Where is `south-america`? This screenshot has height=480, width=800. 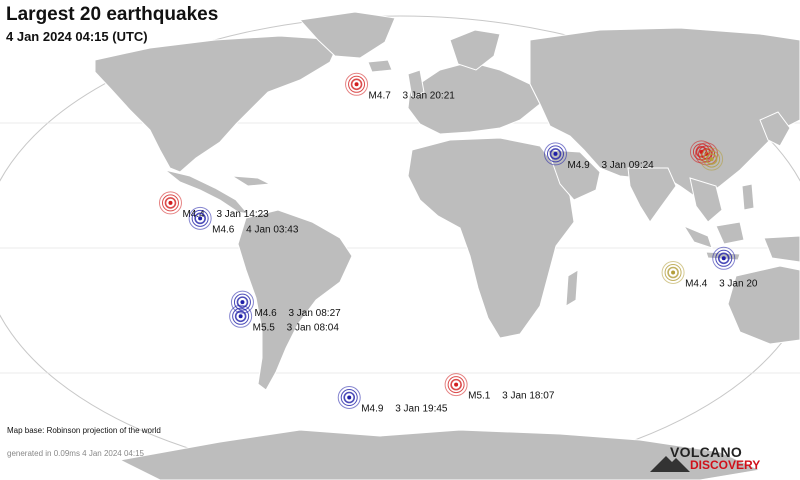 south-america is located at coordinates (295, 300).